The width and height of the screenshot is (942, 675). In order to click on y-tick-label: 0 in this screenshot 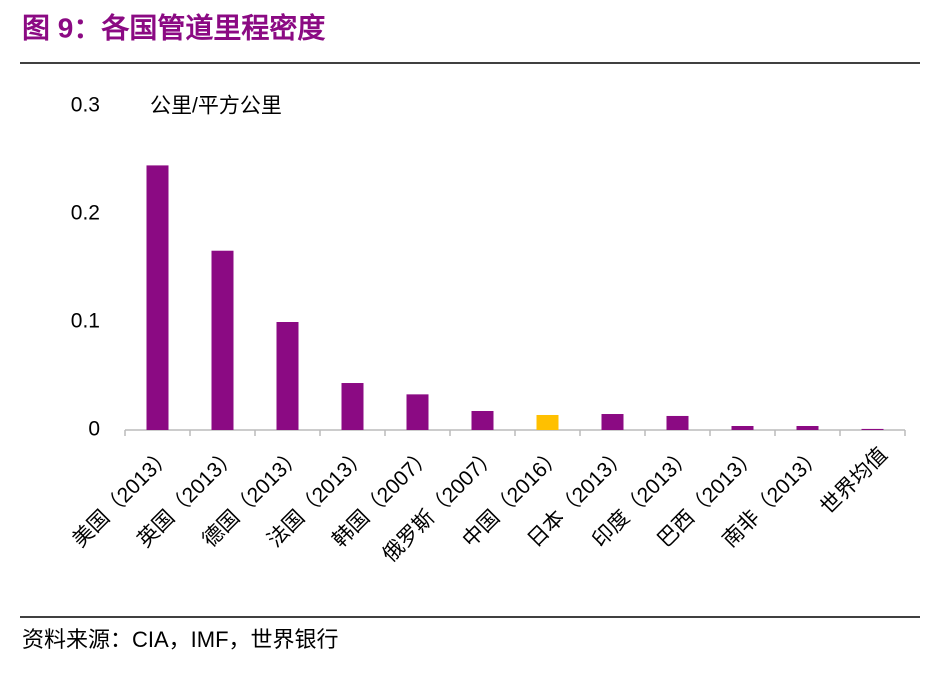, I will do `click(94, 429)`.